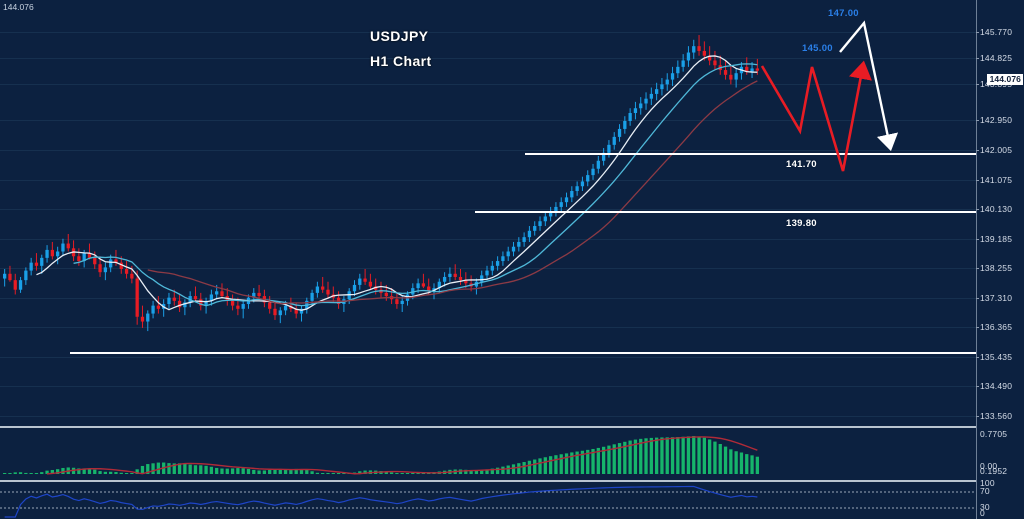 This screenshot has height=519, width=1024. Describe the element at coordinates (994, 150) in the screenshot. I see `price-axis-tick: 142.005` at that location.